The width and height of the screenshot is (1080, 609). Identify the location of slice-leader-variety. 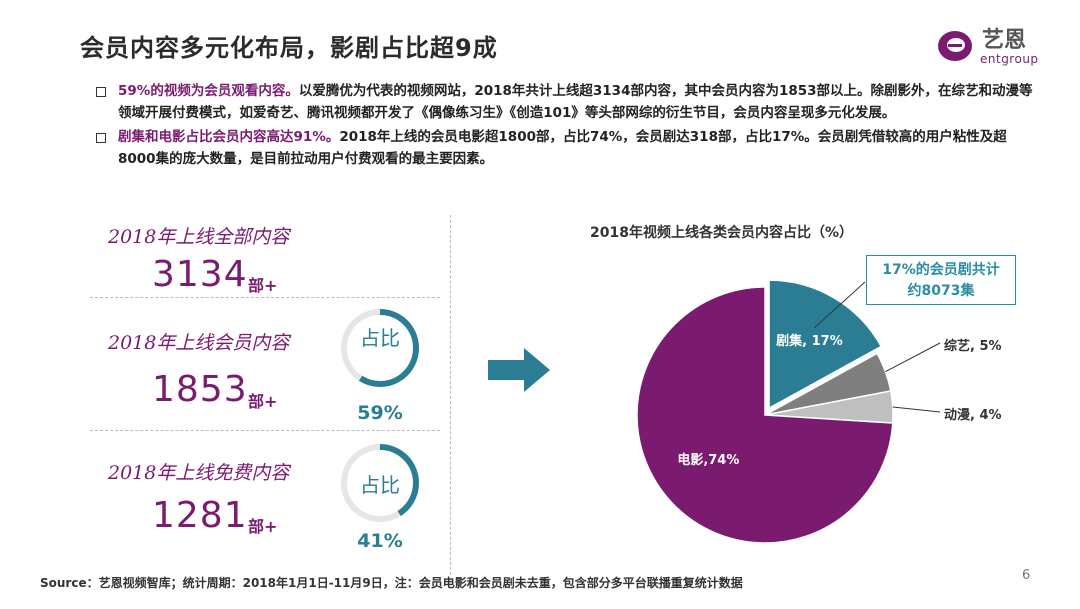
(913, 357).